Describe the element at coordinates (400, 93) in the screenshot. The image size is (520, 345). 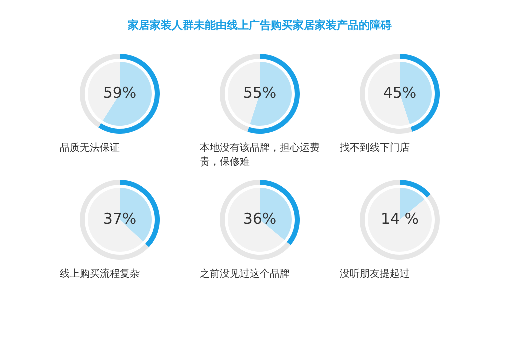
I see `data-label: 45%` at that location.